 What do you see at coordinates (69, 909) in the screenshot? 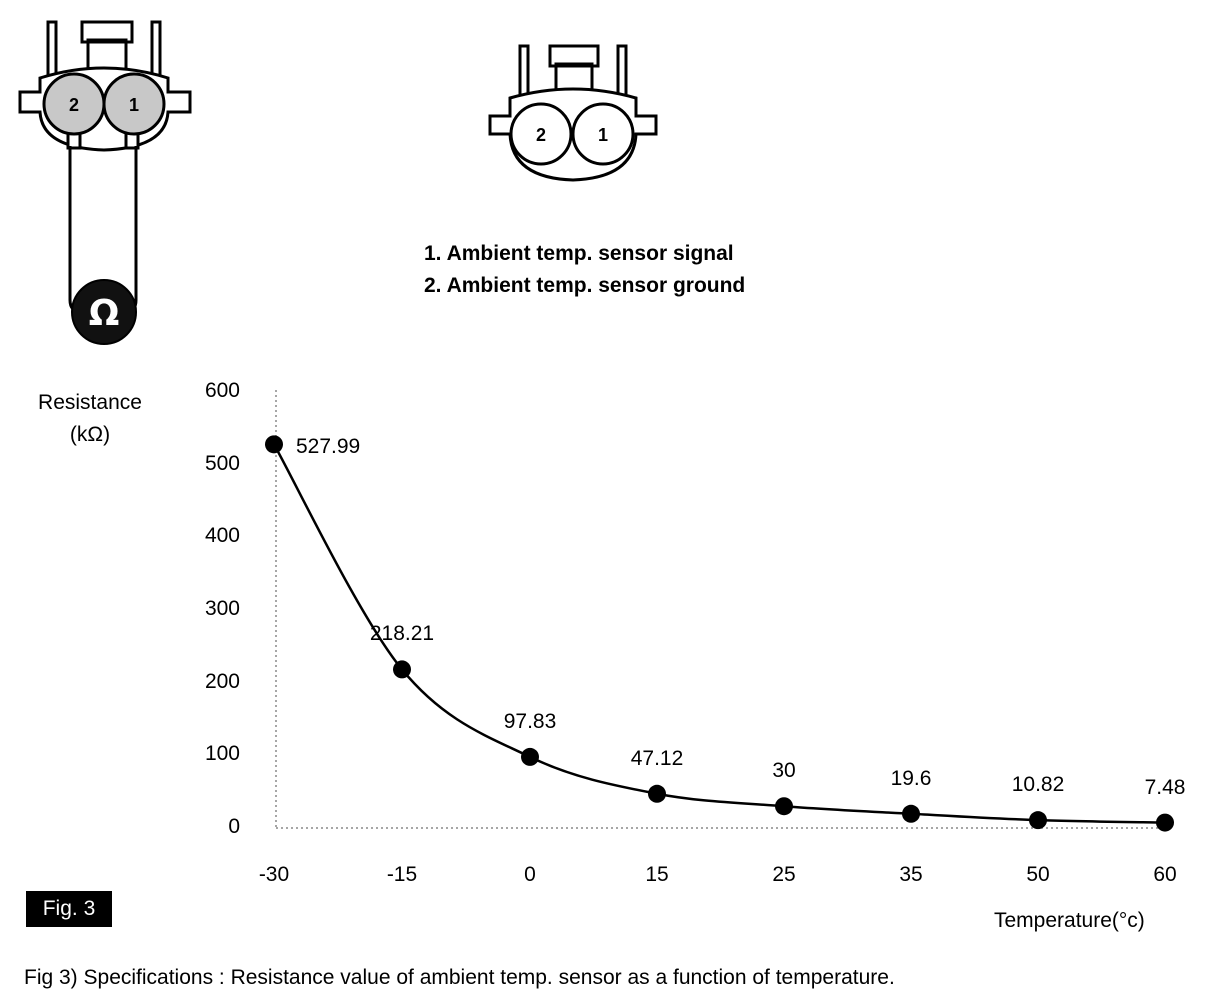
I see `figure-badge: Fig. 3` at bounding box center [69, 909].